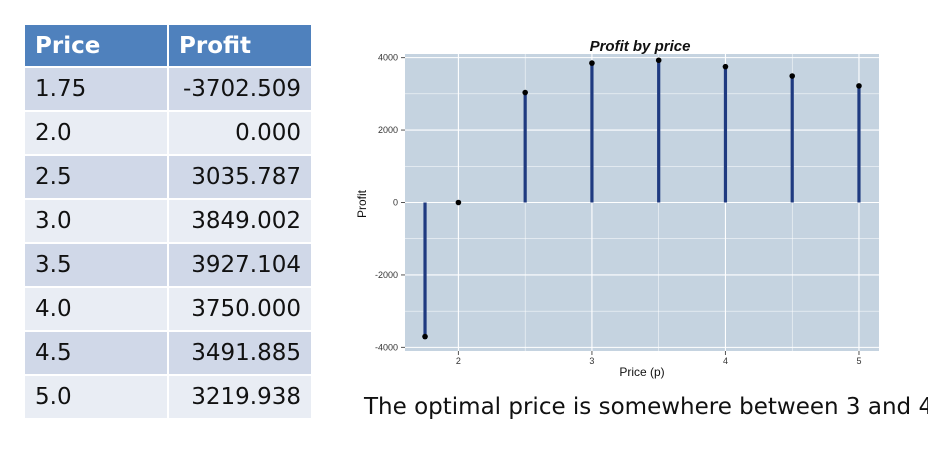 The image size is (928, 452). What do you see at coordinates (241, 90) in the screenshot?
I see `profit-cell: -3702.509` at bounding box center [241, 90].